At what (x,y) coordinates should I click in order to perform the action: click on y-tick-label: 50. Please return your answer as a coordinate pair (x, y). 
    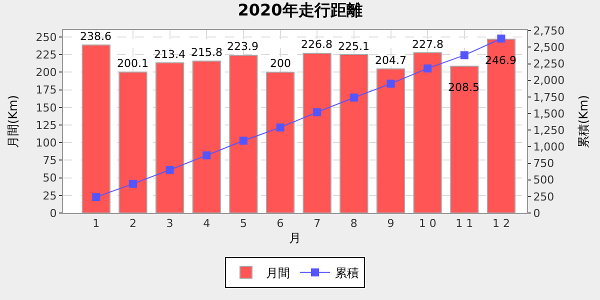
    Looking at the image, I should click on (49, 178).